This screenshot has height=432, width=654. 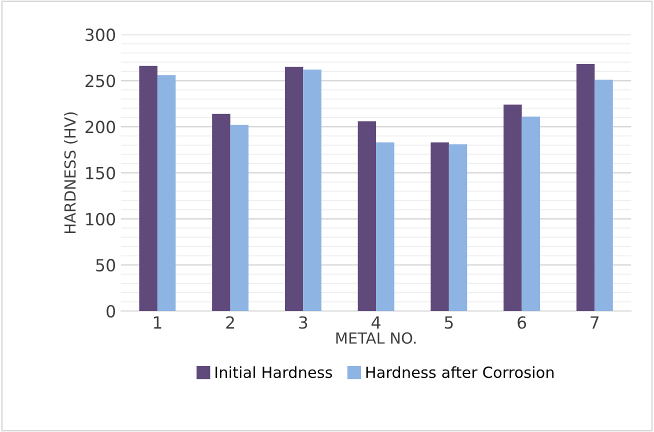 What do you see at coordinates (101, 173) in the screenshot?
I see `y-tick-label: 150` at bounding box center [101, 173].